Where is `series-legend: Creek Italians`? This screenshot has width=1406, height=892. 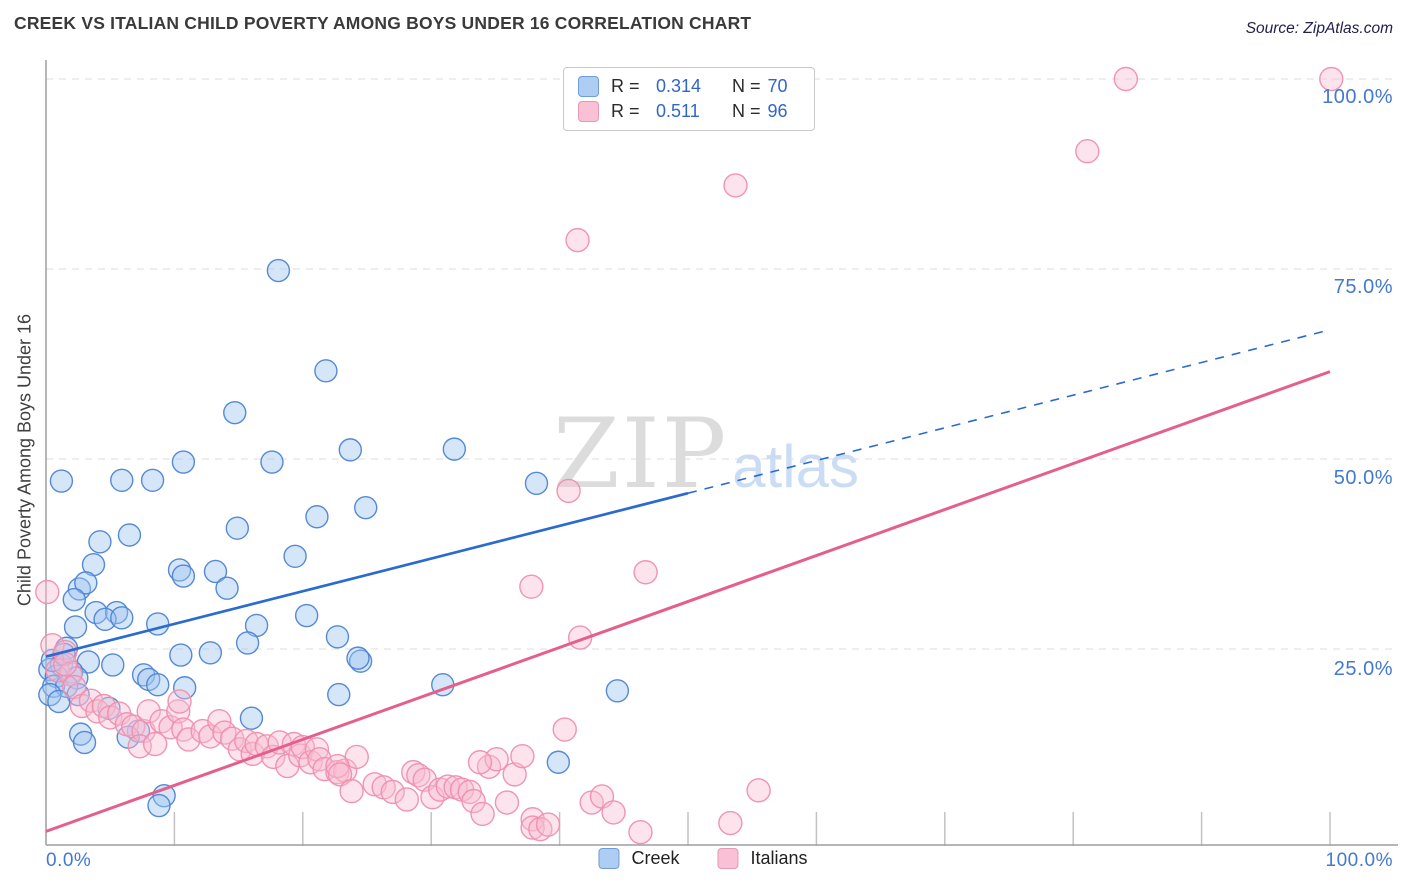 series-legend: Creek Italians is located at coordinates (703, 858).